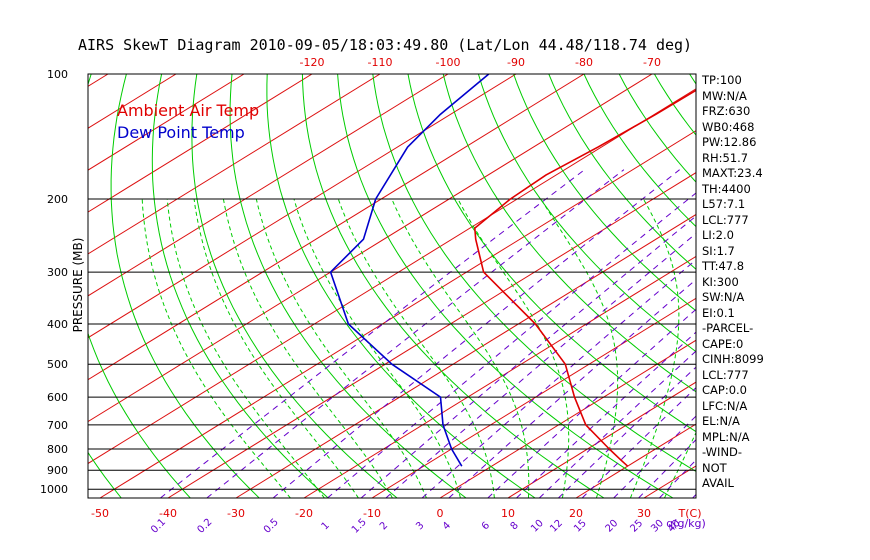  What do you see at coordinates (584, 62) in the screenshot?
I see `top-temp-tick-label: -80` at bounding box center [584, 62].